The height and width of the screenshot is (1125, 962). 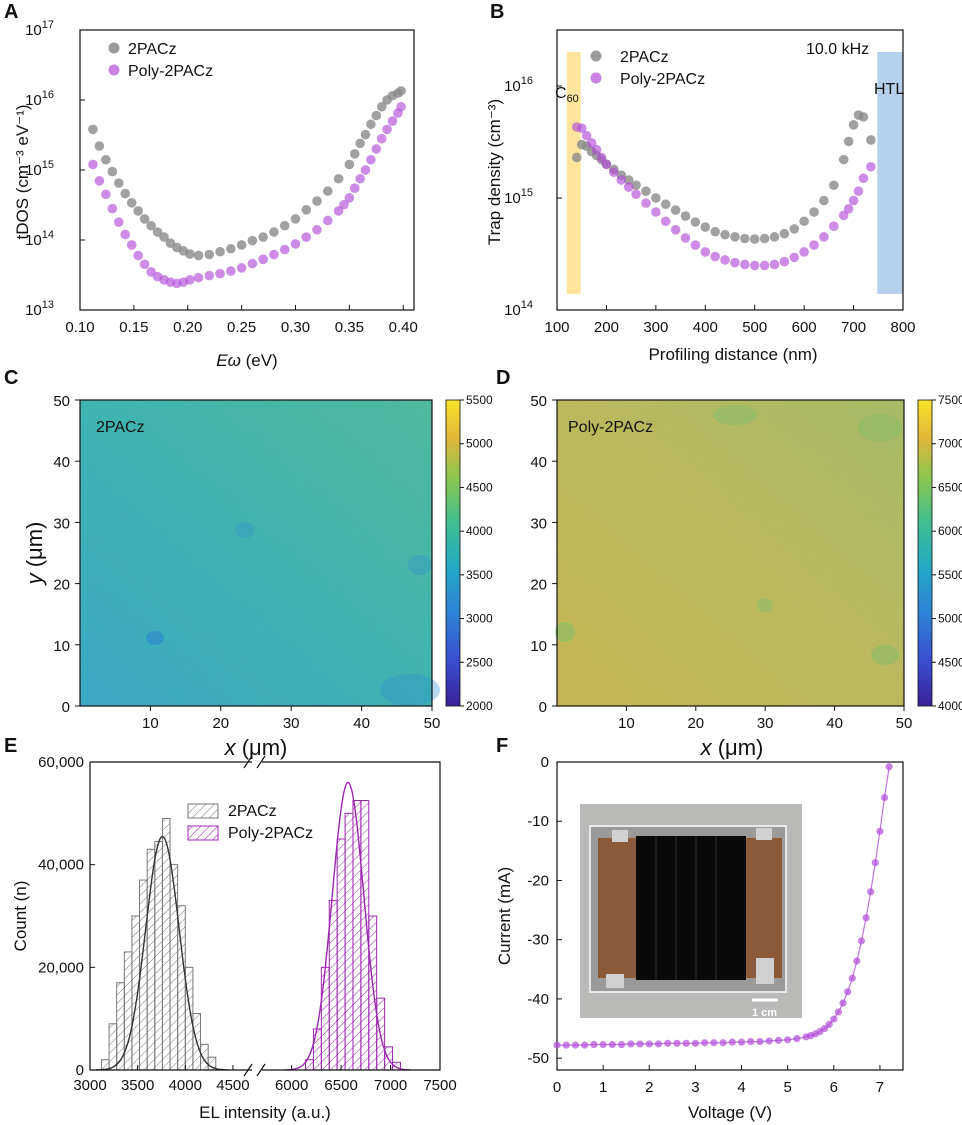 I want to click on colorbar-tick-label: 2500, so click(x=479, y=662).